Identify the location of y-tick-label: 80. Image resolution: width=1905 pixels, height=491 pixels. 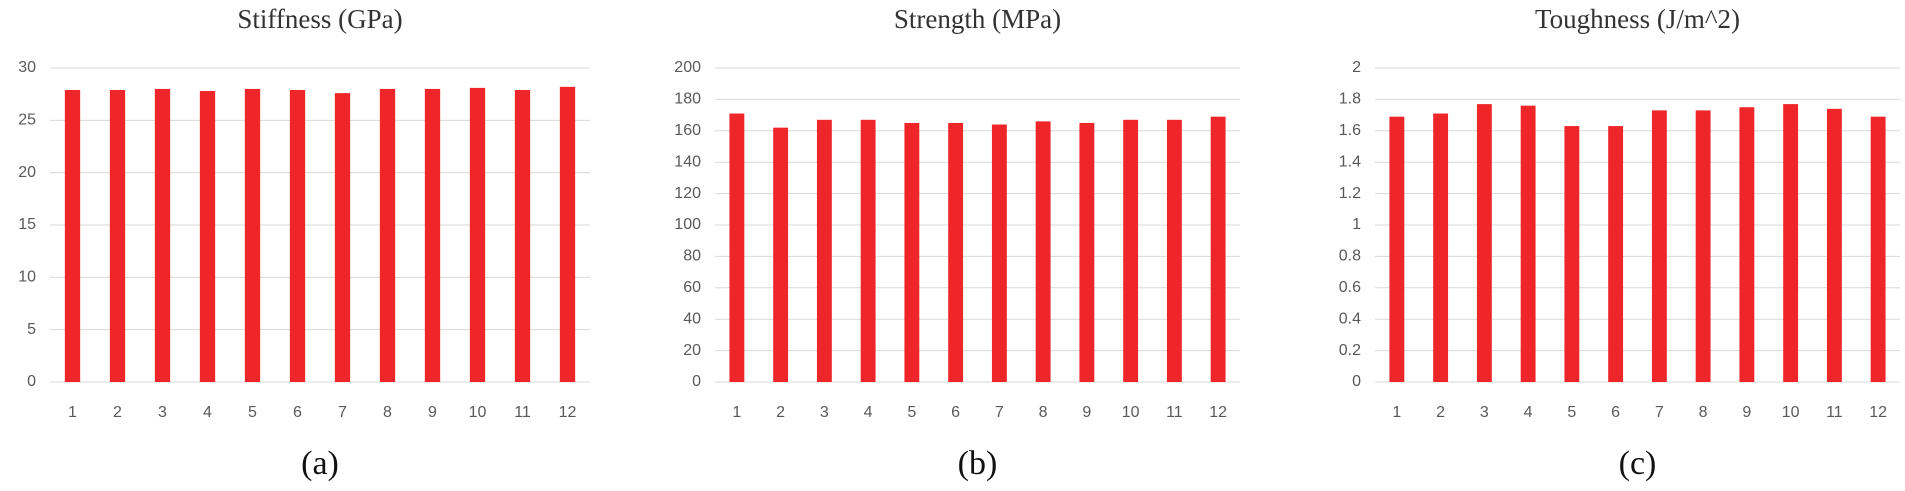
(692, 256).